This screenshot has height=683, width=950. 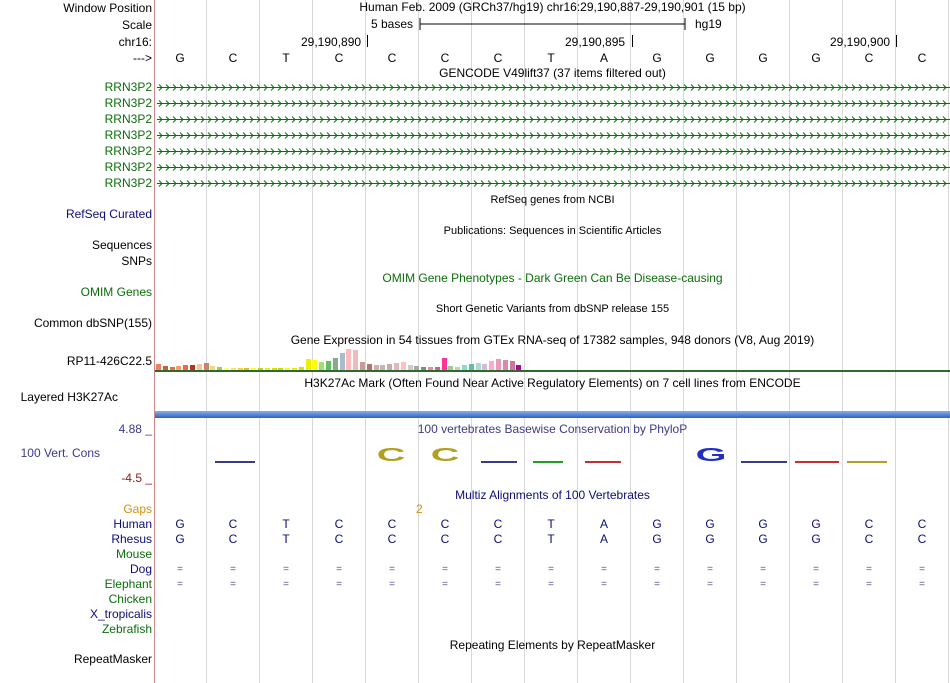 What do you see at coordinates (128, 103) in the screenshot?
I see `gene-label-rrn3p2-2: RRN3P2` at bounding box center [128, 103].